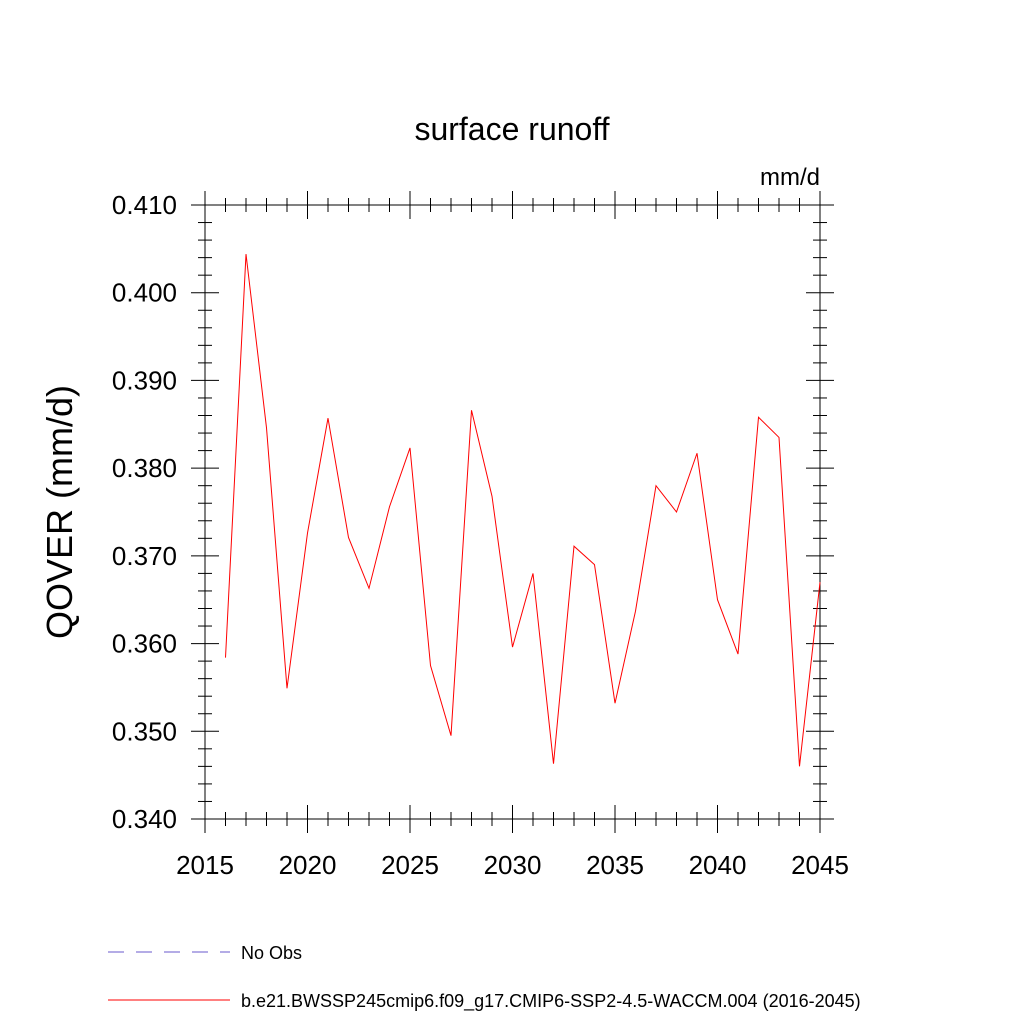 Image resolution: width=1024 pixels, height=1024 pixels. Describe the element at coordinates (513, 865) in the screenshot. I see `x-tick-label: 2030` at that location.